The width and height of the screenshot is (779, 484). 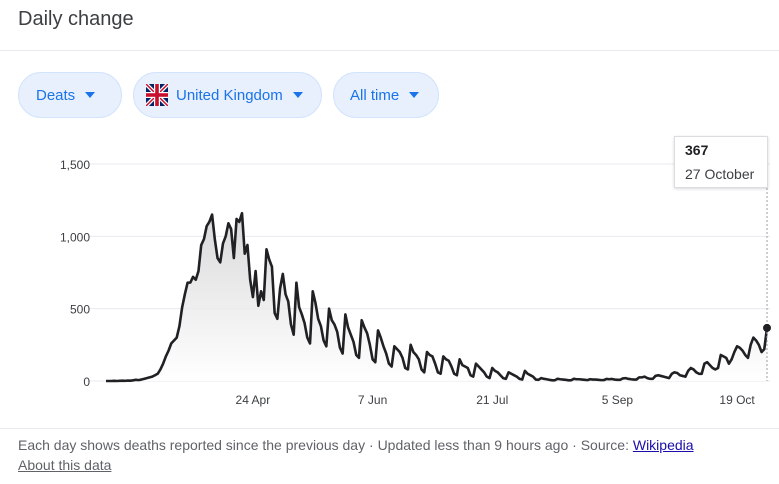 I want to click on region-dropdown-label: United Kingdom, so click(x=229, y=95).